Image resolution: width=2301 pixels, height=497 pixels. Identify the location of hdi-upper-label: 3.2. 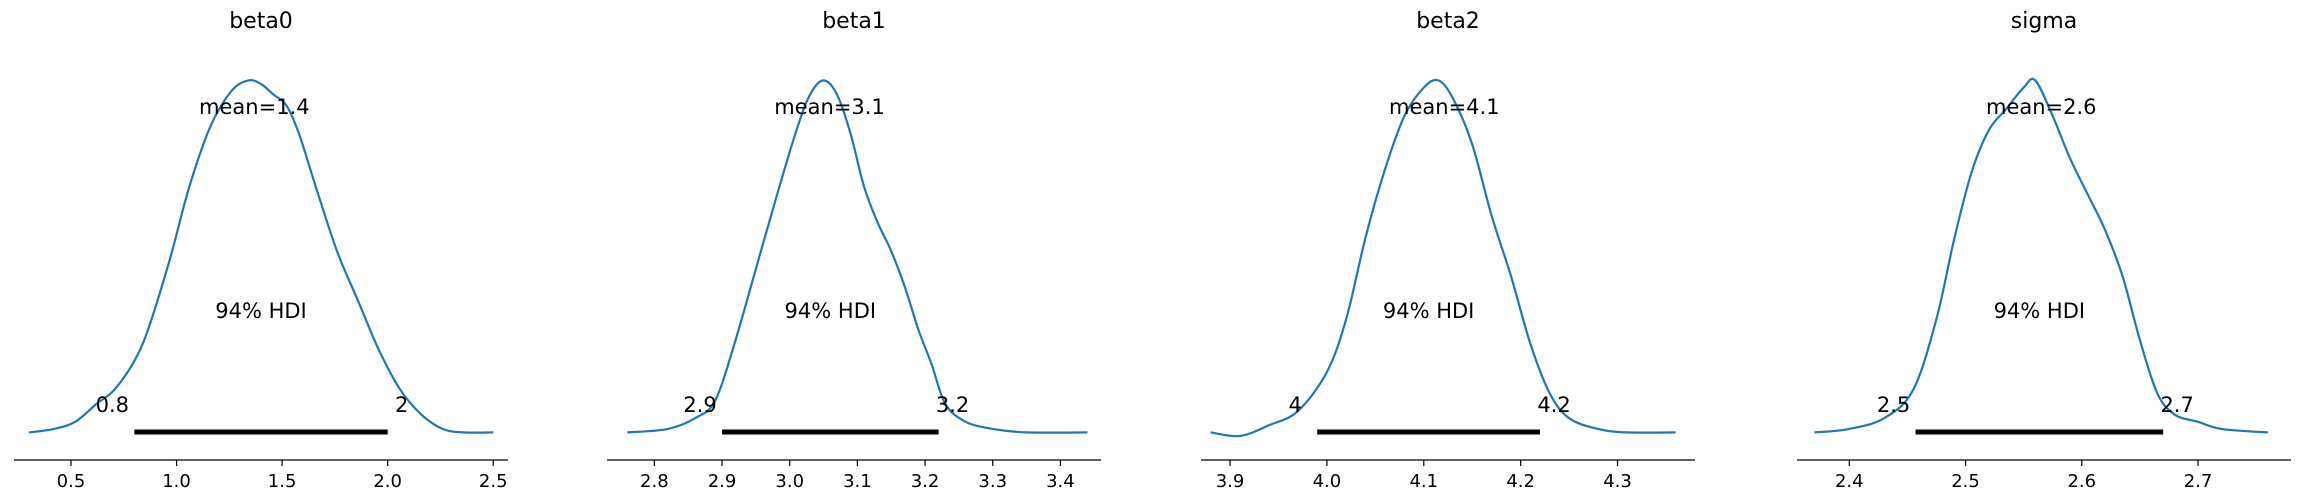
(952, 405).